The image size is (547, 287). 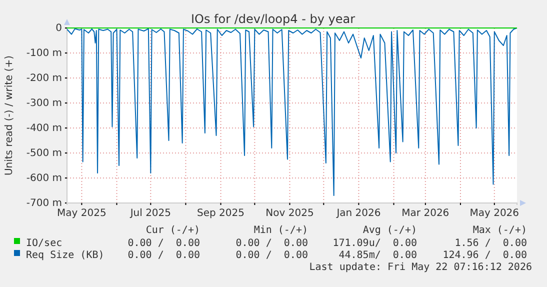 I want to click on y-tick-label: -700 m, so click(x=44, y=204).